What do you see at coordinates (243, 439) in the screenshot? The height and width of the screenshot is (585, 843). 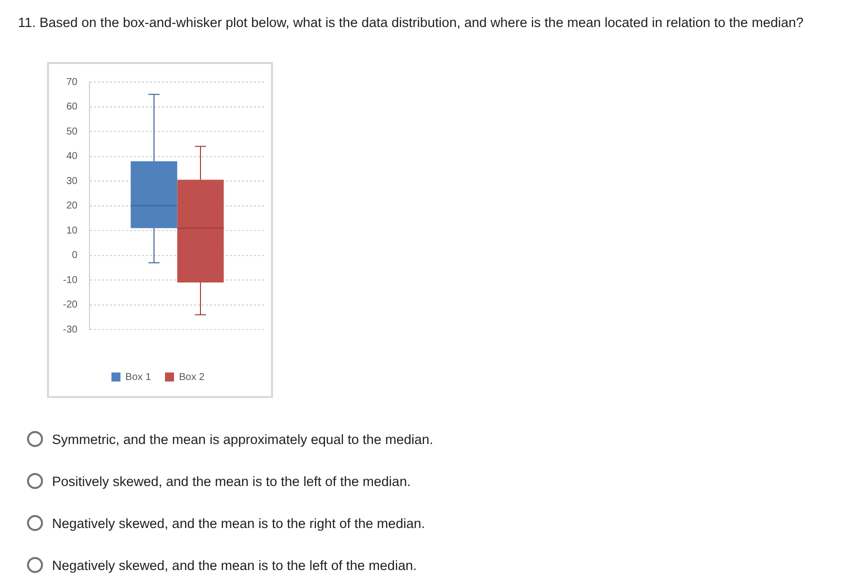 I see `text: Symmetric, and the mean is approximately equal to the median.` at bounding box center [243, 439].